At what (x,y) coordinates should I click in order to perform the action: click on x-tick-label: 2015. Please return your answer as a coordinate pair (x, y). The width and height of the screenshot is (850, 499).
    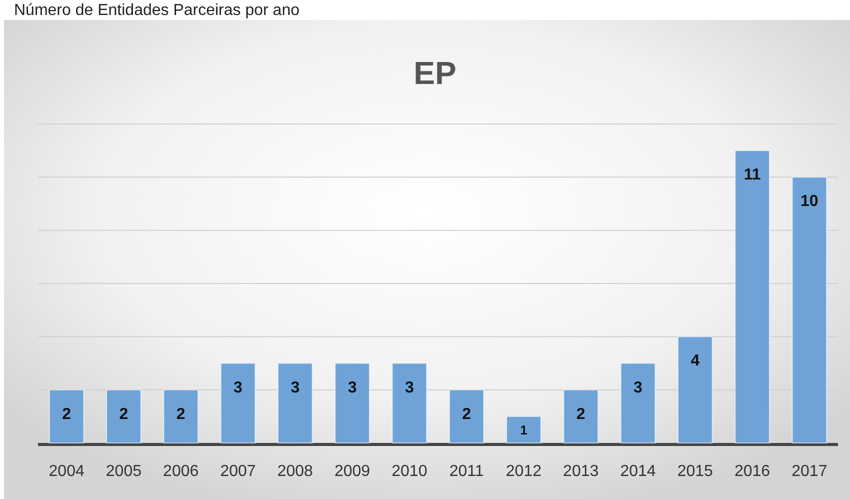
    Looking at the image, I should click on (695, 471).